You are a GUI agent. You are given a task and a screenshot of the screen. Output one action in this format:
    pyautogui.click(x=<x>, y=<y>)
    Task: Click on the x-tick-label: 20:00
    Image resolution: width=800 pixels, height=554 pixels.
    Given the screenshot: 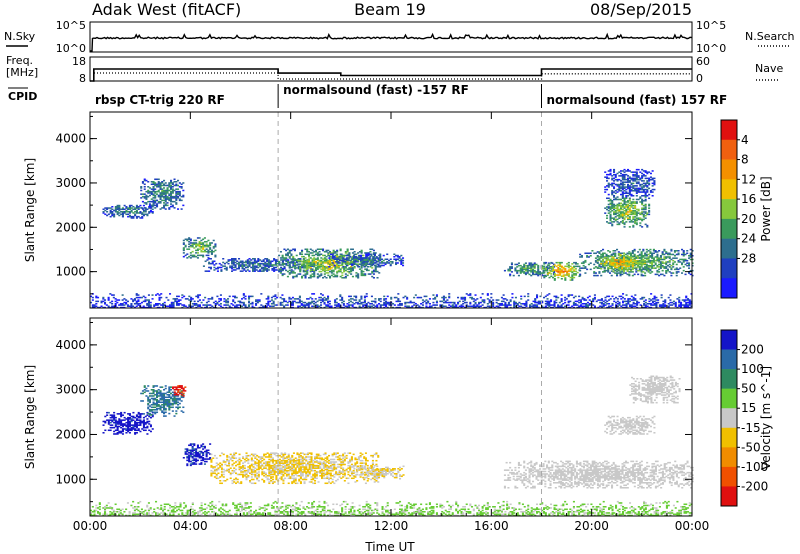 What is the action you would take?
    pyautogui.click(x=591, y=526)
    